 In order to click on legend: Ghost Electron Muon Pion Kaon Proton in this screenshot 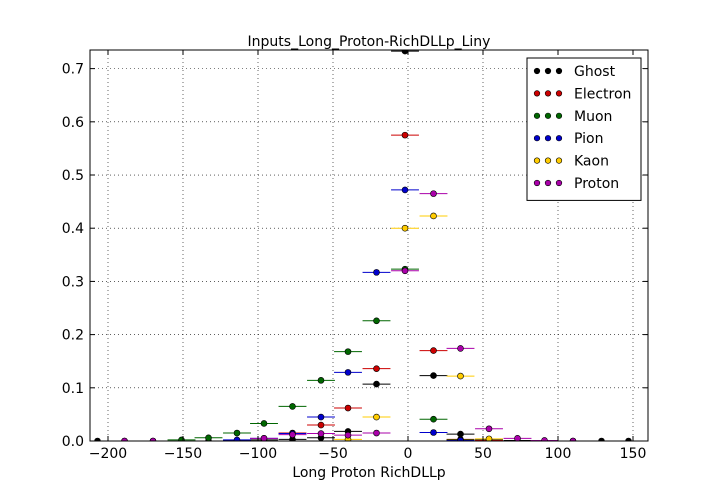, I will do `click(584, 129)`.